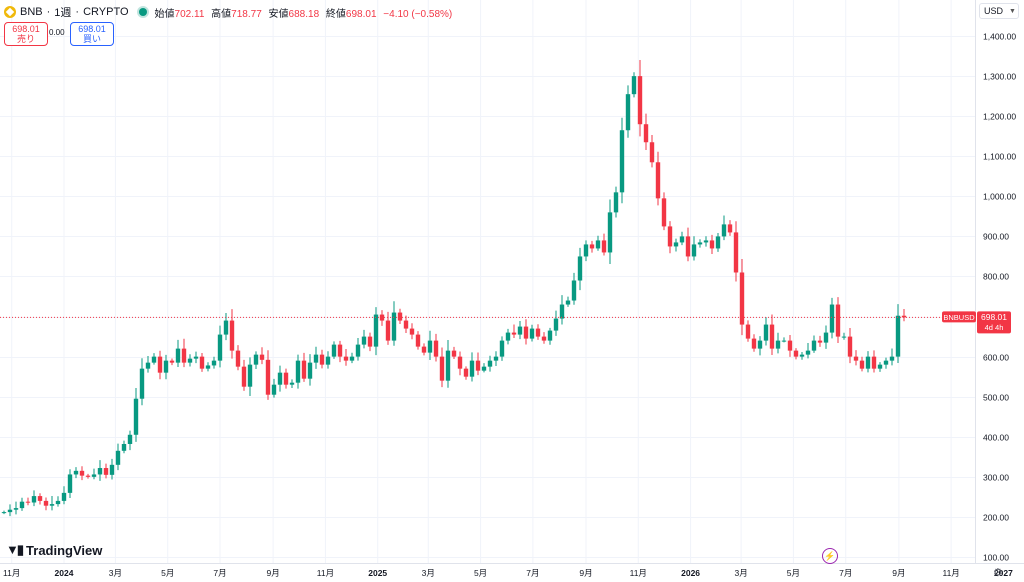  Describe the element at coordinates (999, 291) in the screenshot. I see `price-axis` at that location.